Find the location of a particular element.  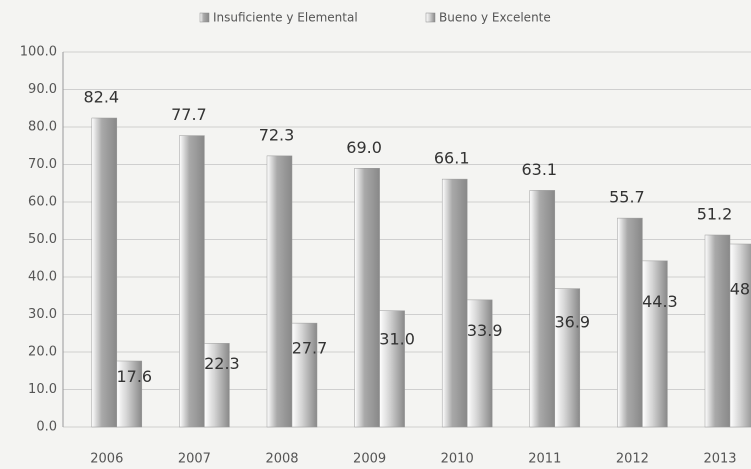

data-label: 44.3 is located at coordinates (660, 301).